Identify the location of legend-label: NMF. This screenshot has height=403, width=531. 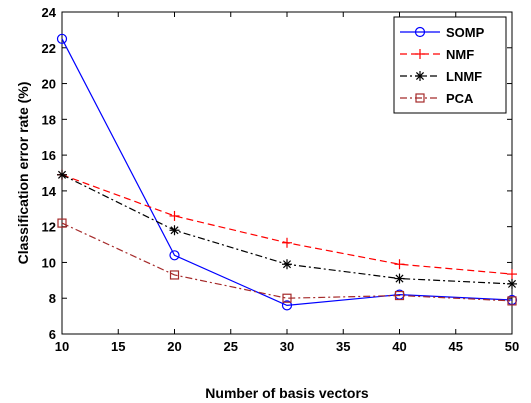
(460, 54).